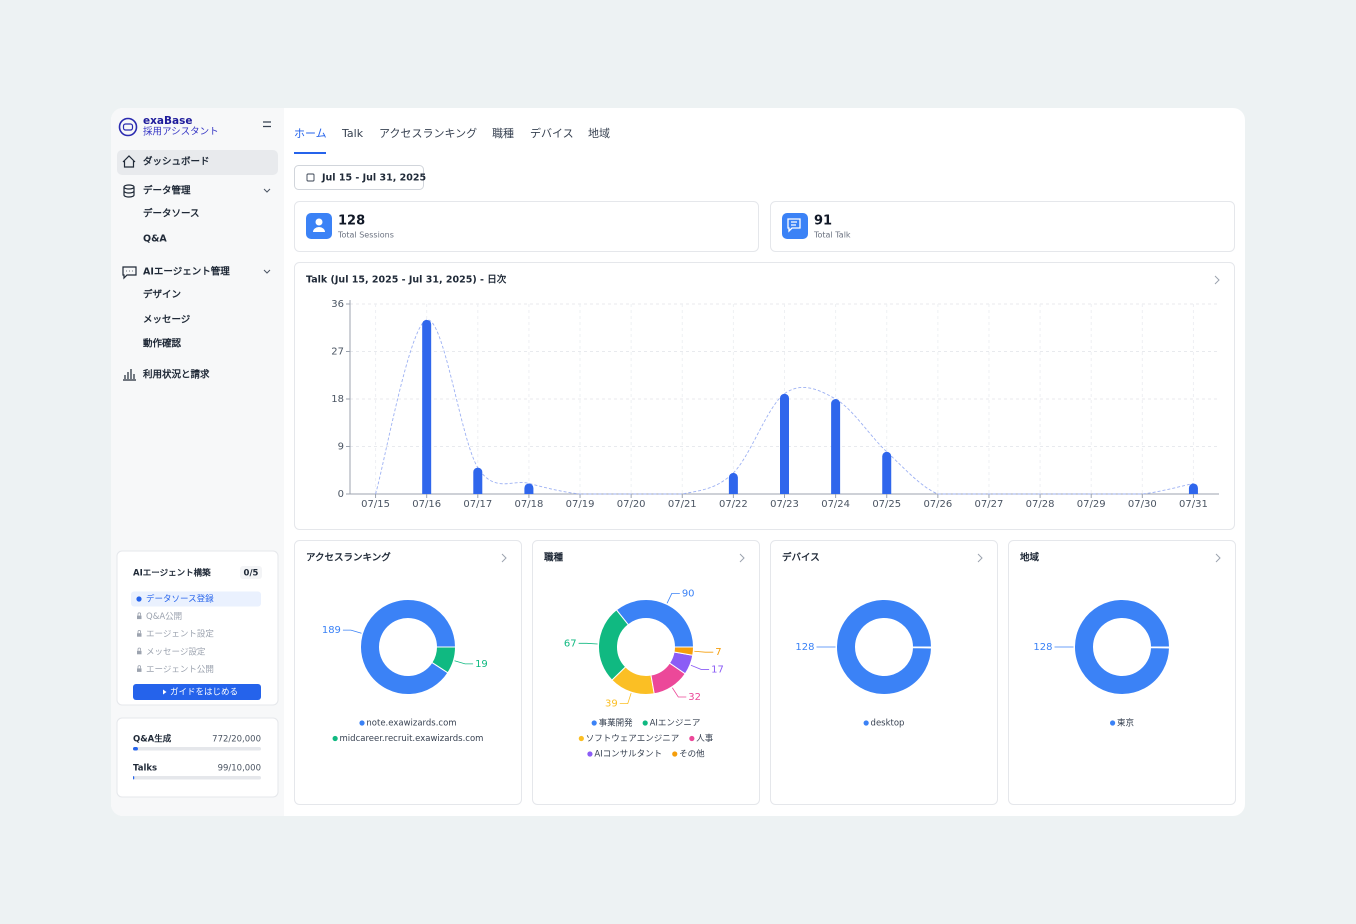 This screenshot has width=1356, height=924. Describe the element at coordinates (172, 573) in the screenshot. I see `guide-title: AIエージェント構築` at that location.